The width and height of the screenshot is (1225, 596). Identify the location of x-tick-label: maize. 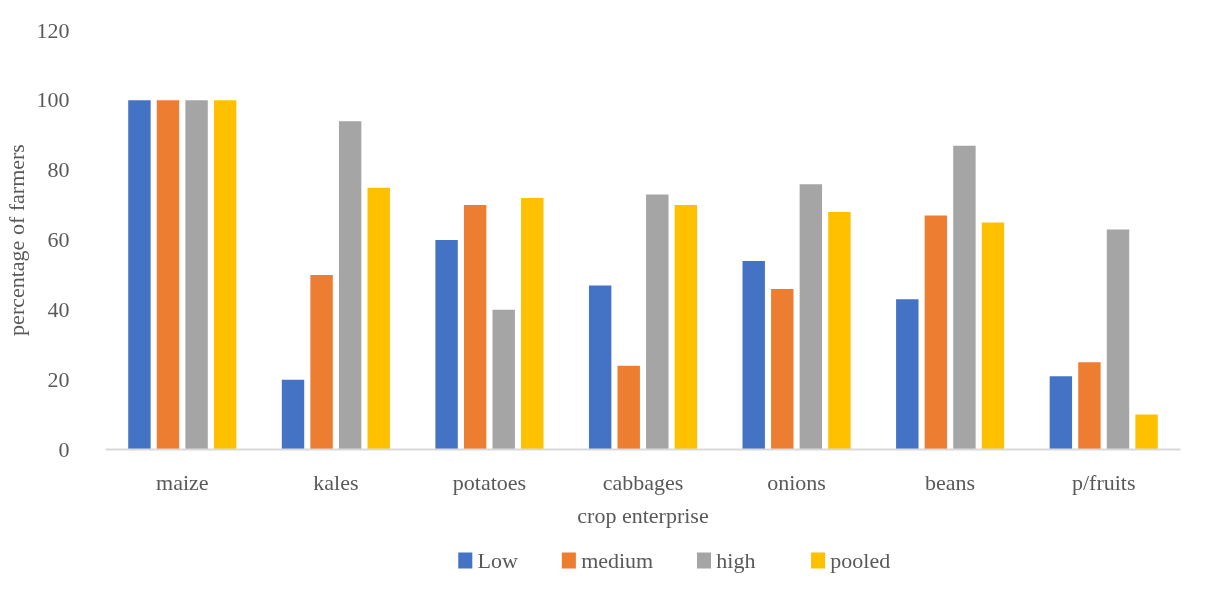
(182, 482).